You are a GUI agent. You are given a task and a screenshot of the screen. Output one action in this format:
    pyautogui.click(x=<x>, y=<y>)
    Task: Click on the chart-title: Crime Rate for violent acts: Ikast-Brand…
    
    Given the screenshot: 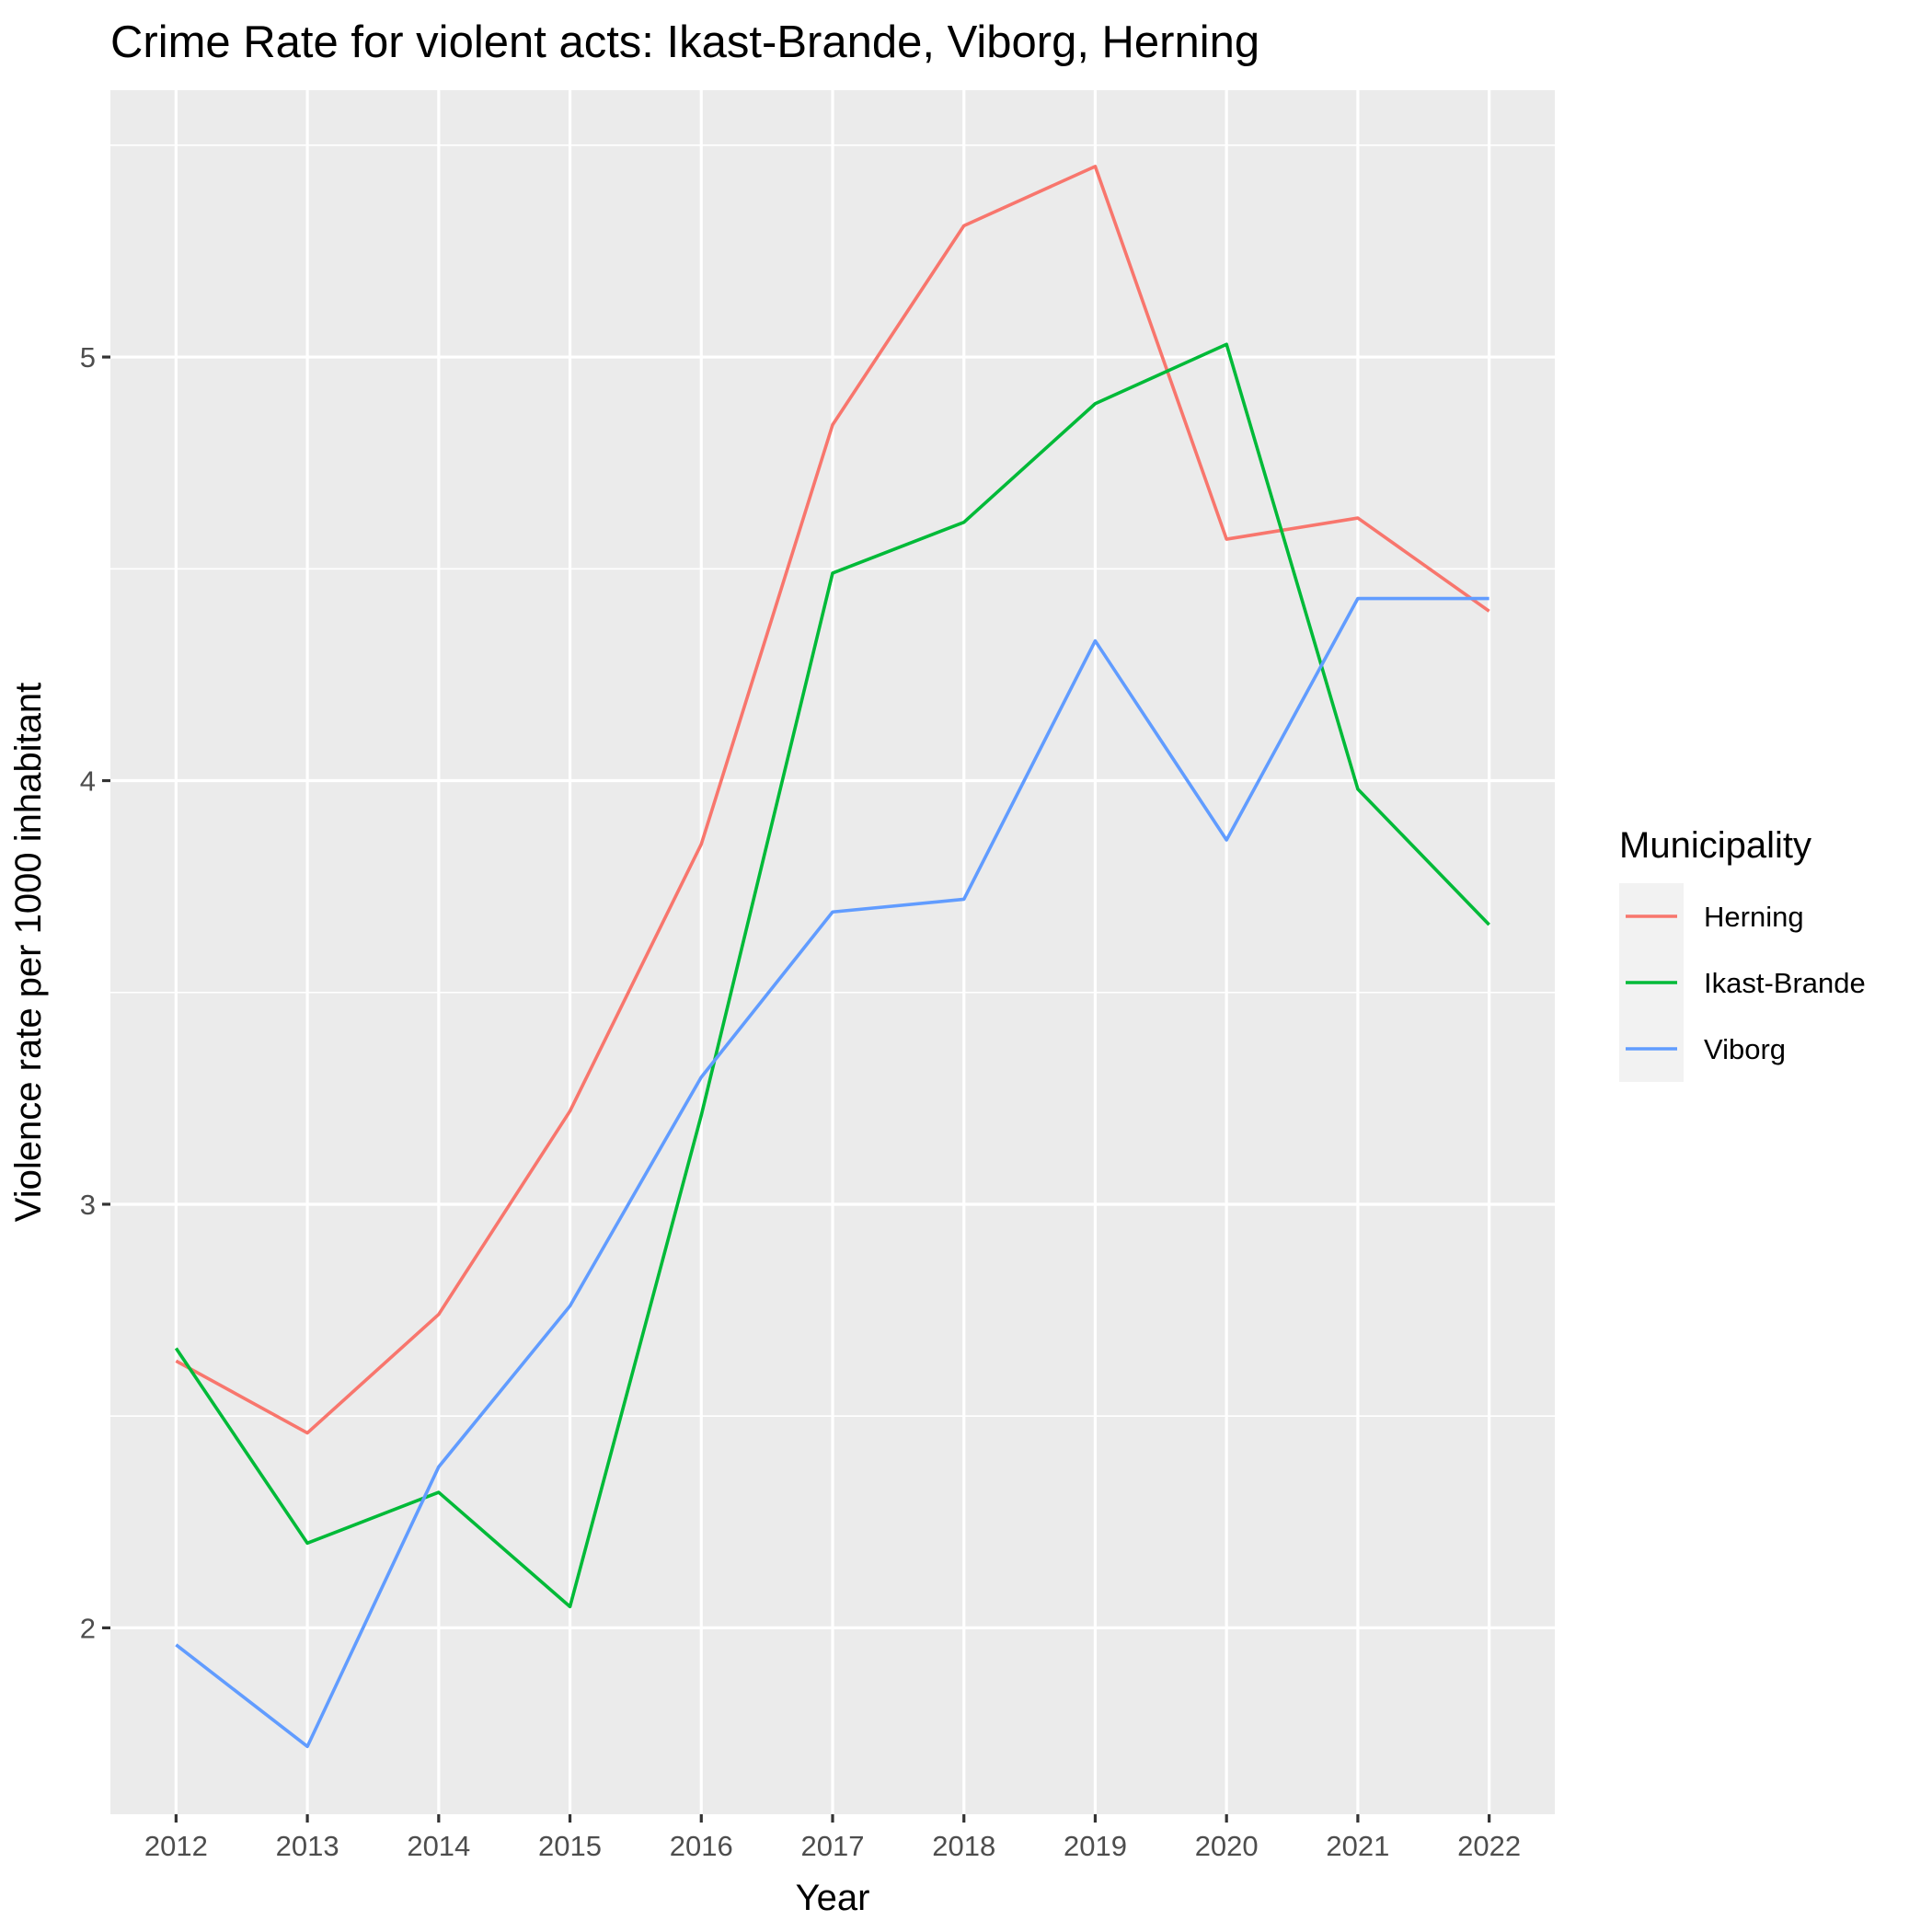 What is the action you would take?
    pyautogui.click(x=684, y=42)
    